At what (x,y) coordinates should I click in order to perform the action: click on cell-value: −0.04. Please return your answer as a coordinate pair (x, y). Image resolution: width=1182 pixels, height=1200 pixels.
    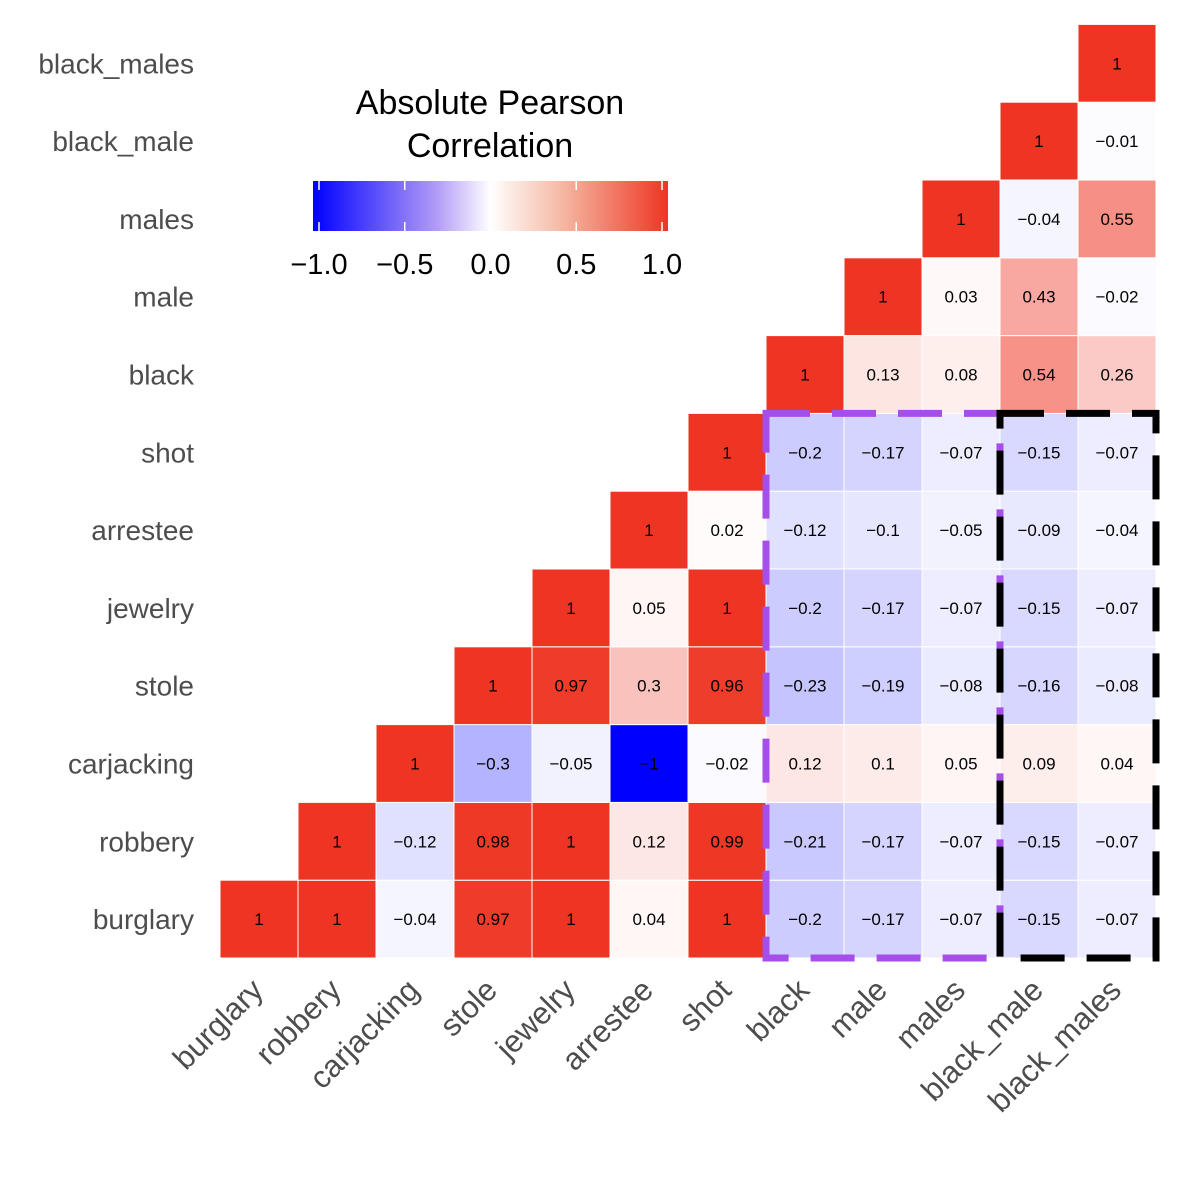
    Looking at the image, I should click on (1038, 219).